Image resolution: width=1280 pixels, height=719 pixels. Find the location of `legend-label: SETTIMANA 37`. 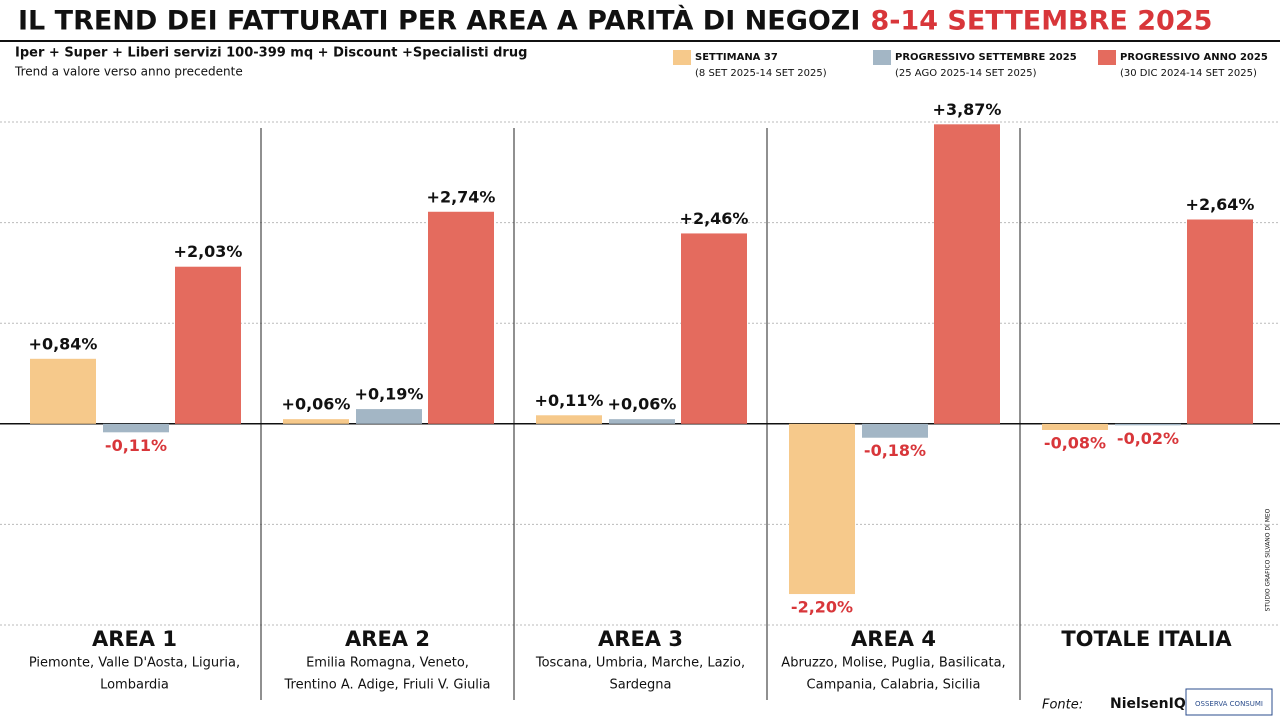

legend-label: SETTIMANA 37 is located at coordinates (736, 57).